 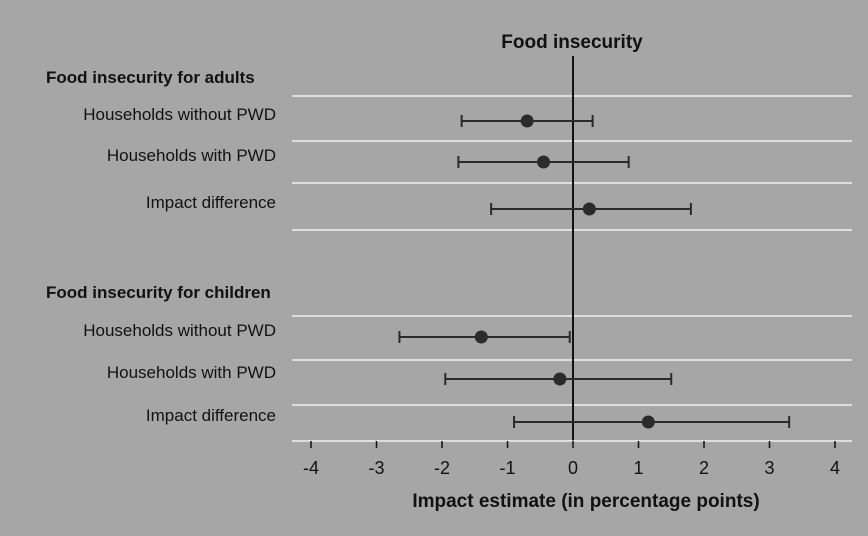 I want to click on x-tick-label: 3, so click(x=769, y=468).